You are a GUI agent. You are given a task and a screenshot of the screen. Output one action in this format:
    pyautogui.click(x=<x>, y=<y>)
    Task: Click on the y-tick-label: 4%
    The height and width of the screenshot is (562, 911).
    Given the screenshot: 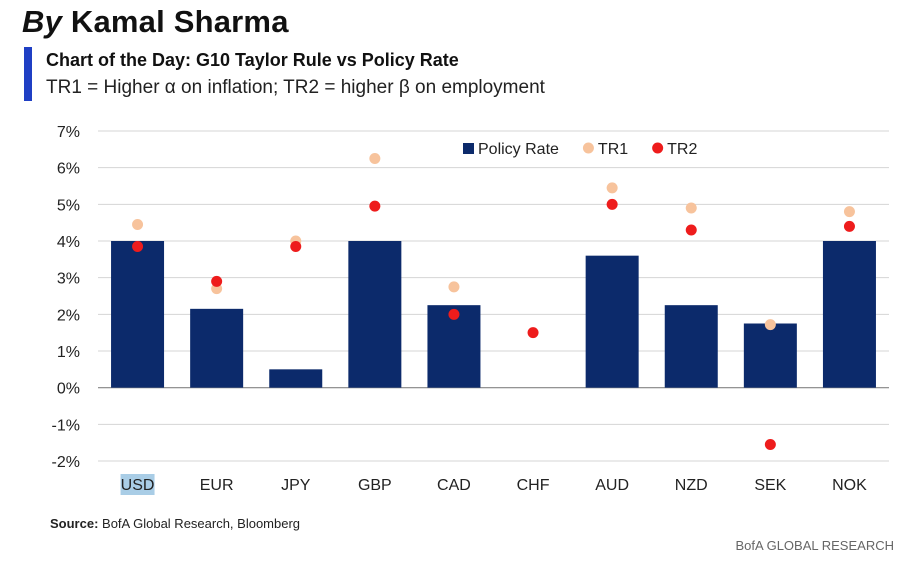 What is the action you would take?
    pyautogui.click(x=68, y=242)
    